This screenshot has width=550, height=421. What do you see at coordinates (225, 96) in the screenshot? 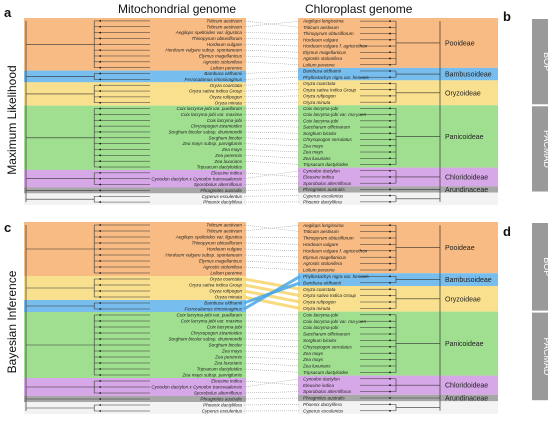
I see `top-left-species-label: Oryza rufipogon` at bounding box center [225, 96].